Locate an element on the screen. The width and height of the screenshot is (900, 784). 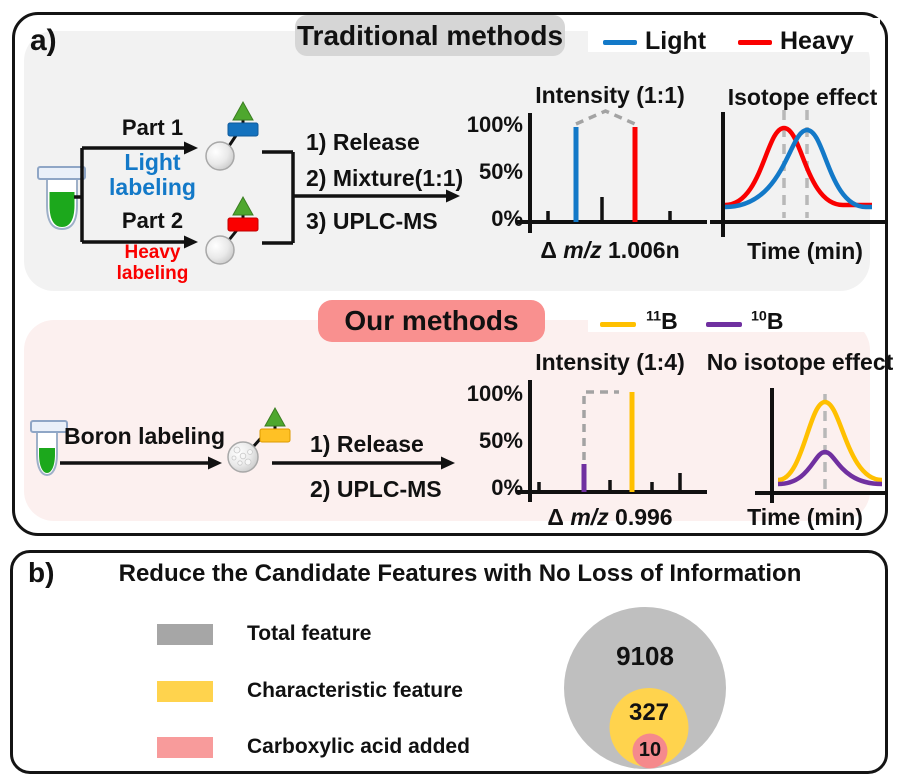
chrom-b-xlabel: Time (min) is located at coordinates (805, 517).